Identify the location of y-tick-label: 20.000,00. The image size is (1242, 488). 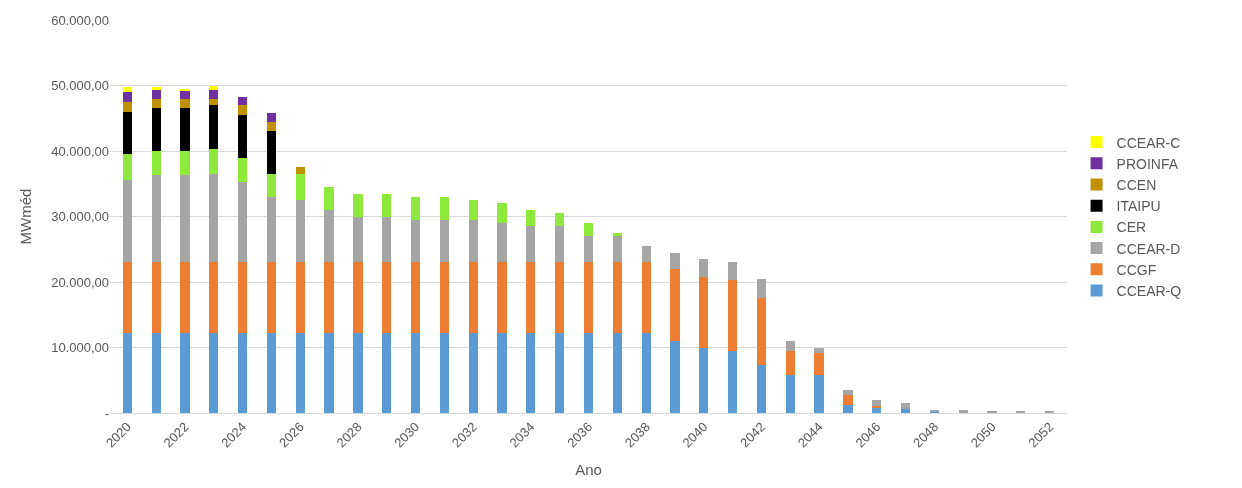
(80, 282).